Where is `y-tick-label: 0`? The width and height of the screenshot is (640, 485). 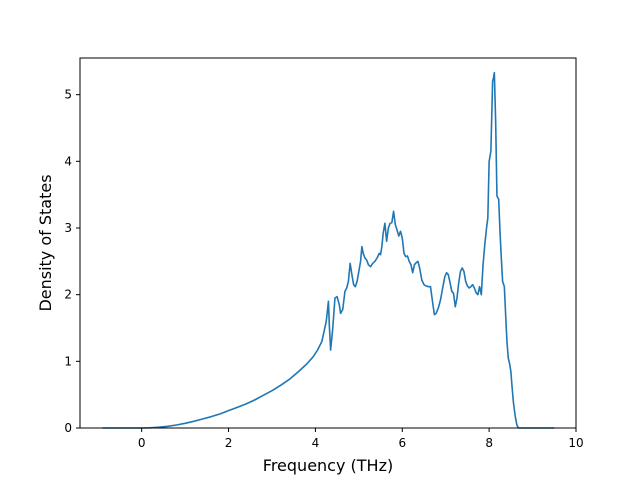
y-tick-label: 0 is located at coordinates (68, 428).